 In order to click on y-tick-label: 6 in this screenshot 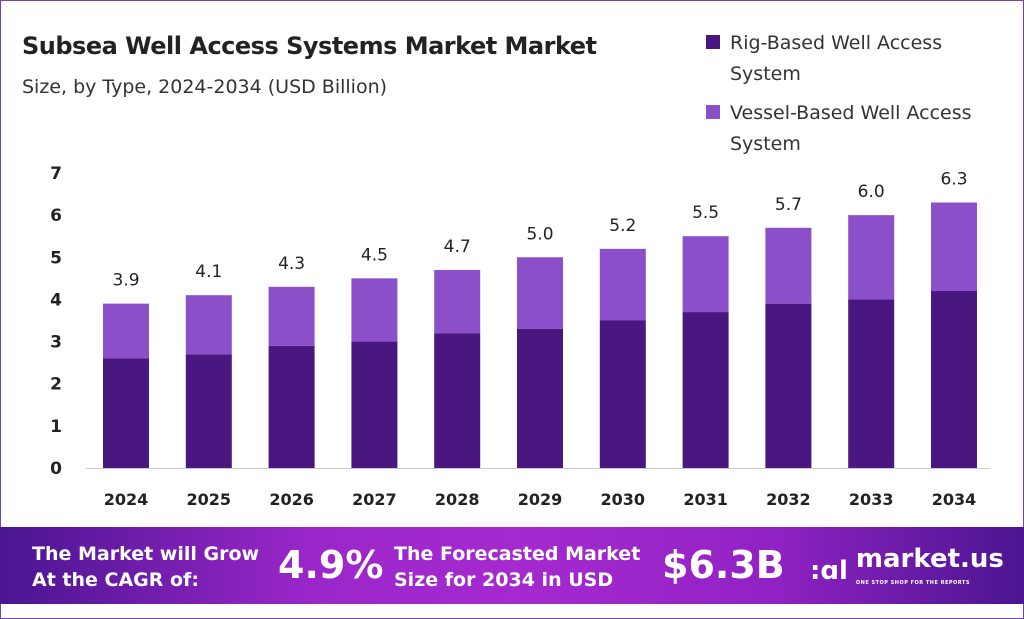, I will do `click(56, 216)`.